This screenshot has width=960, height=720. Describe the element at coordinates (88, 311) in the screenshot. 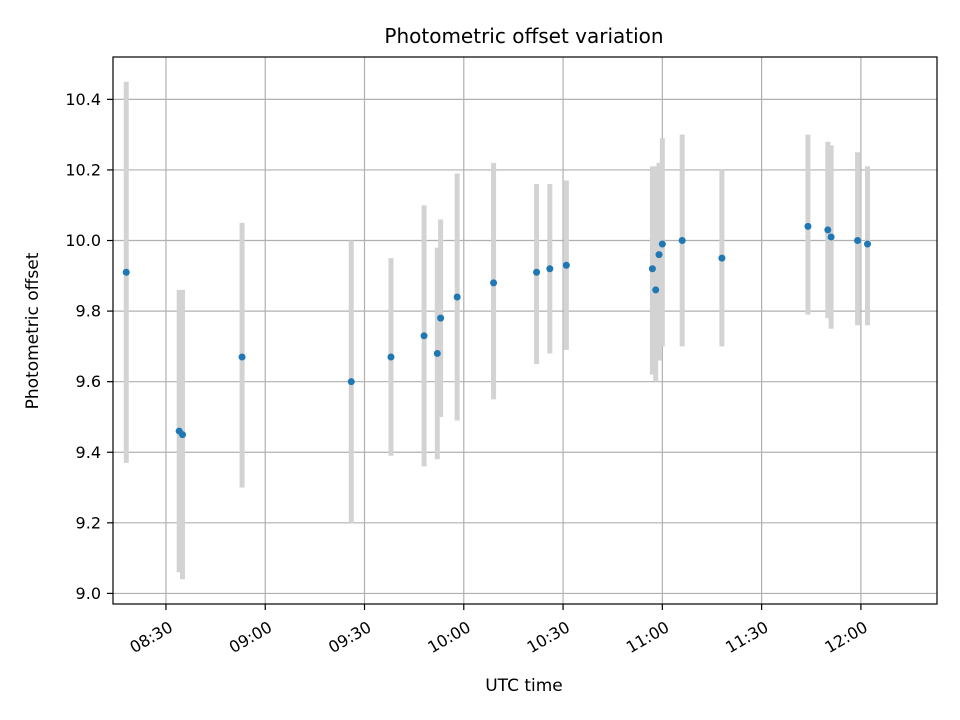

I see `y-tick-label: 9.8` at that location.